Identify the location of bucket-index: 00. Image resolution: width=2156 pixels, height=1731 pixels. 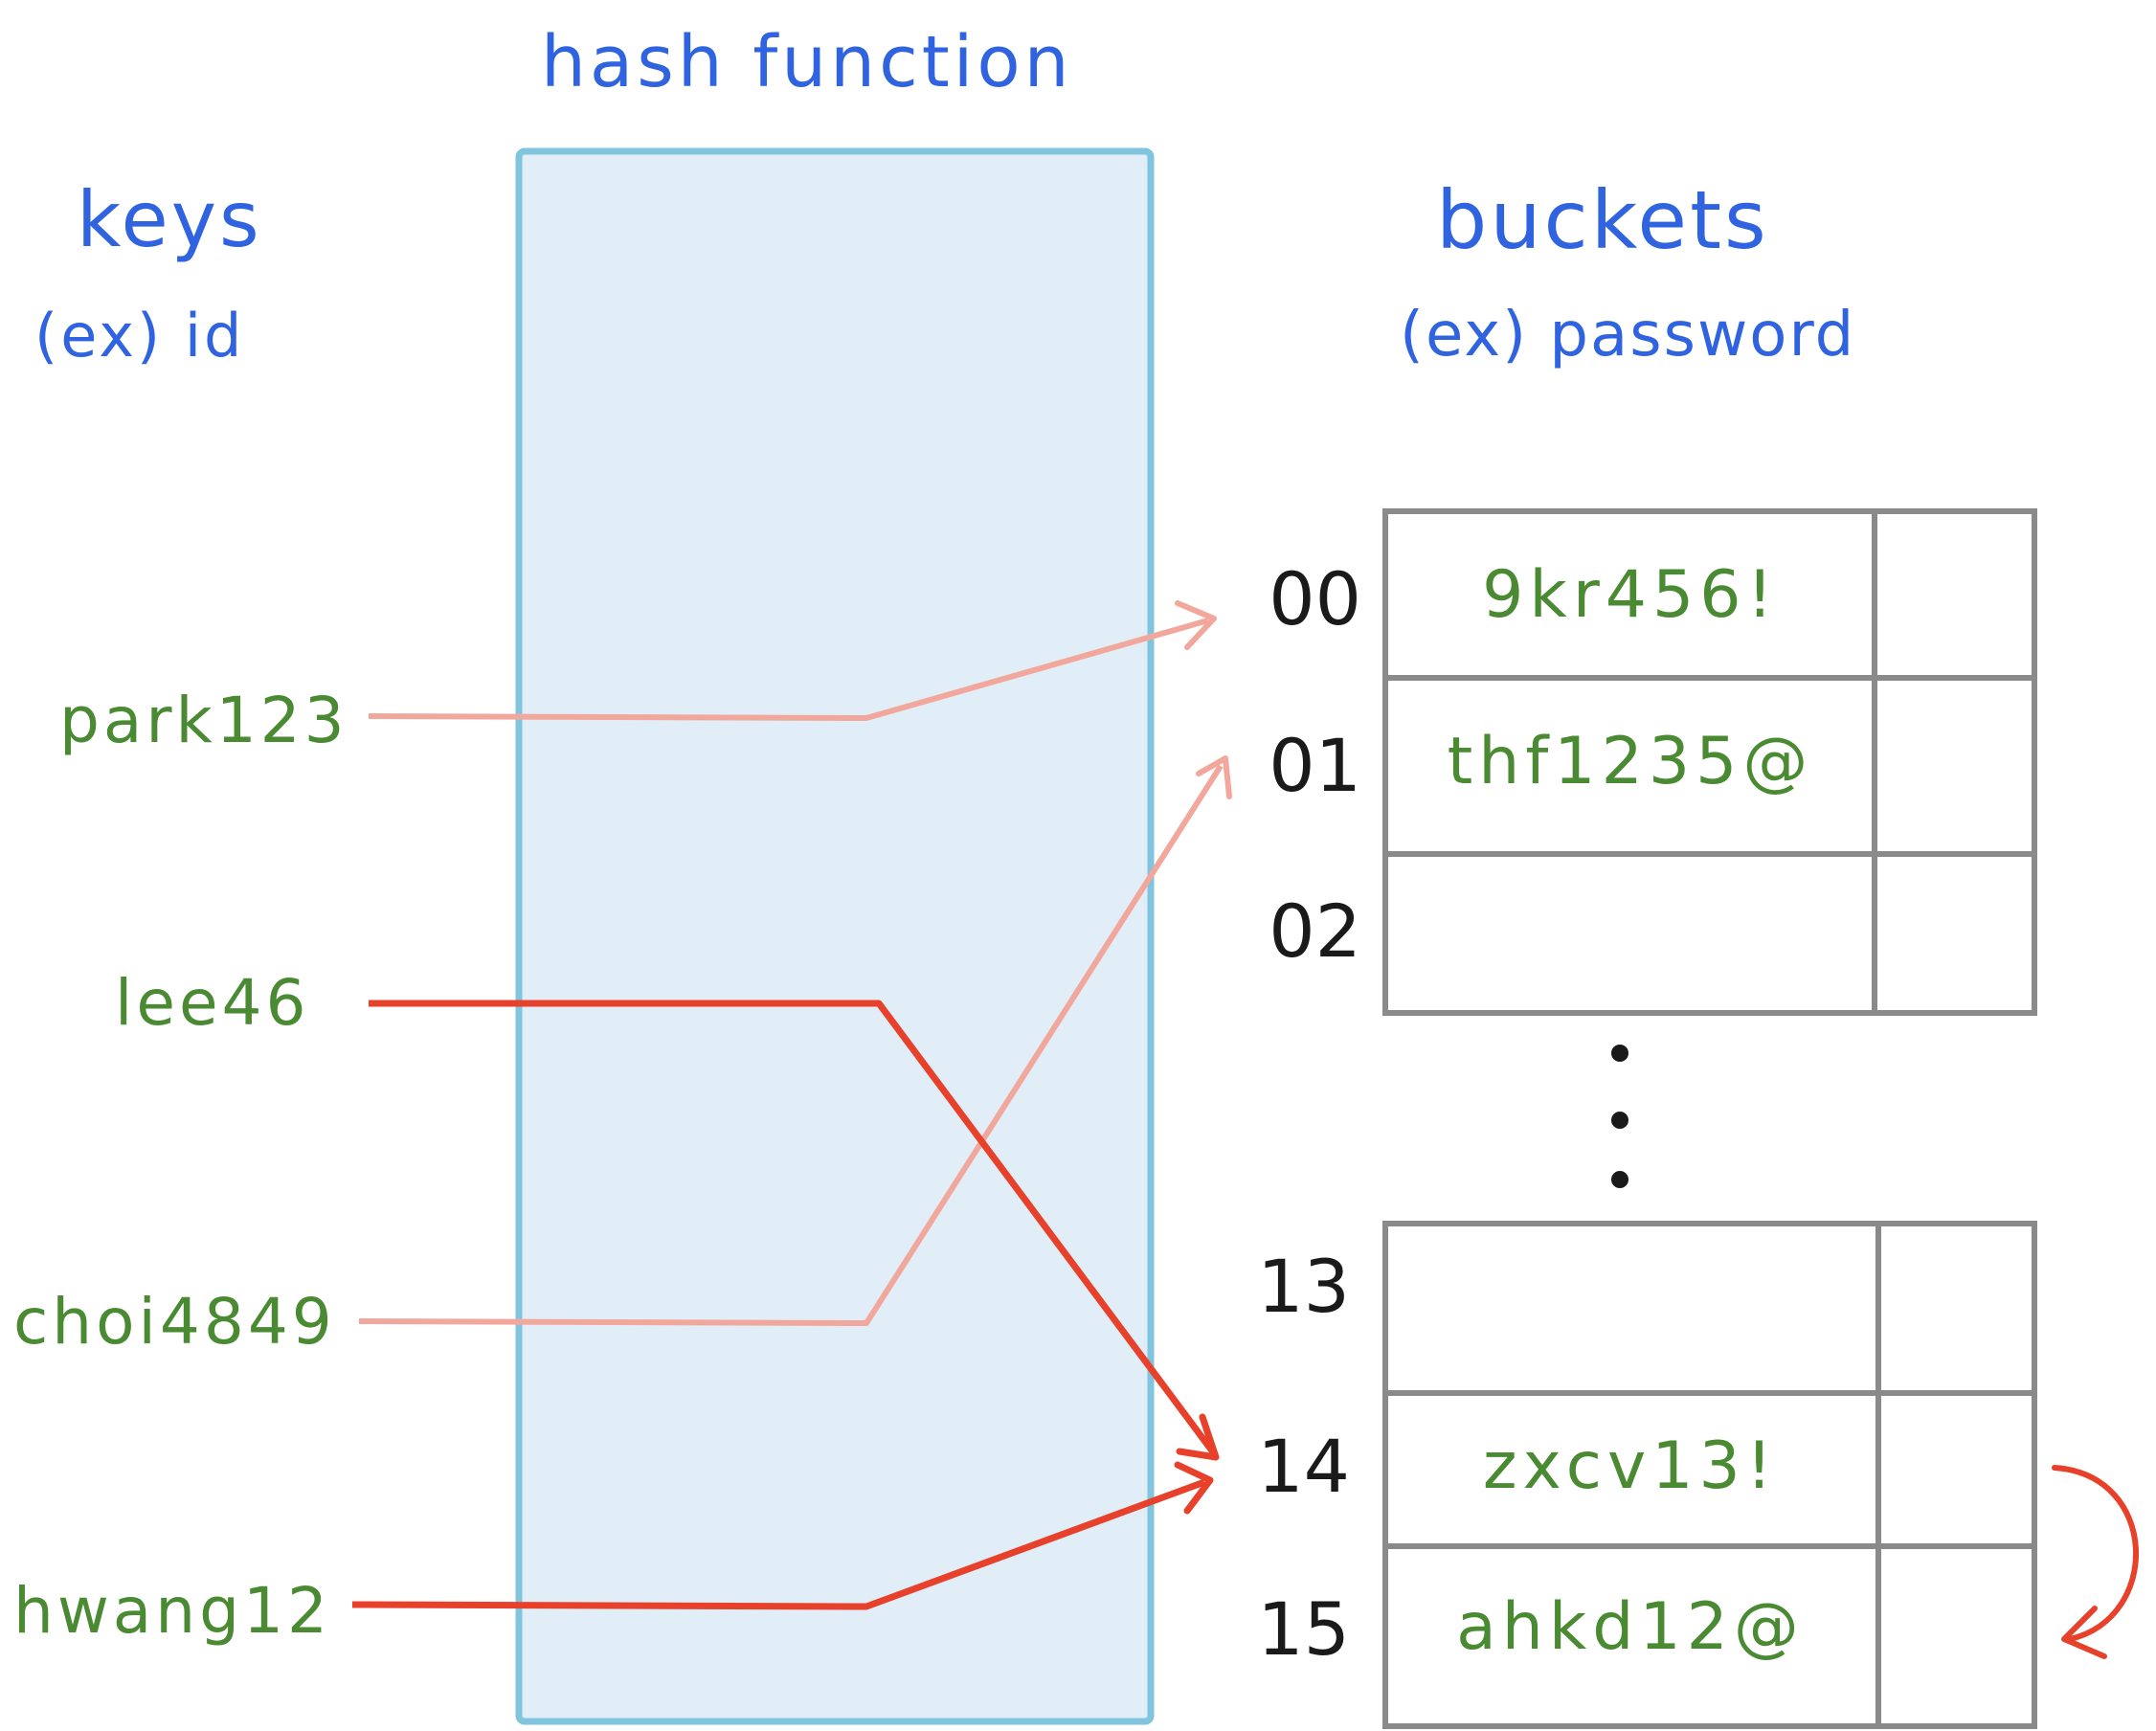
(1315, 598).